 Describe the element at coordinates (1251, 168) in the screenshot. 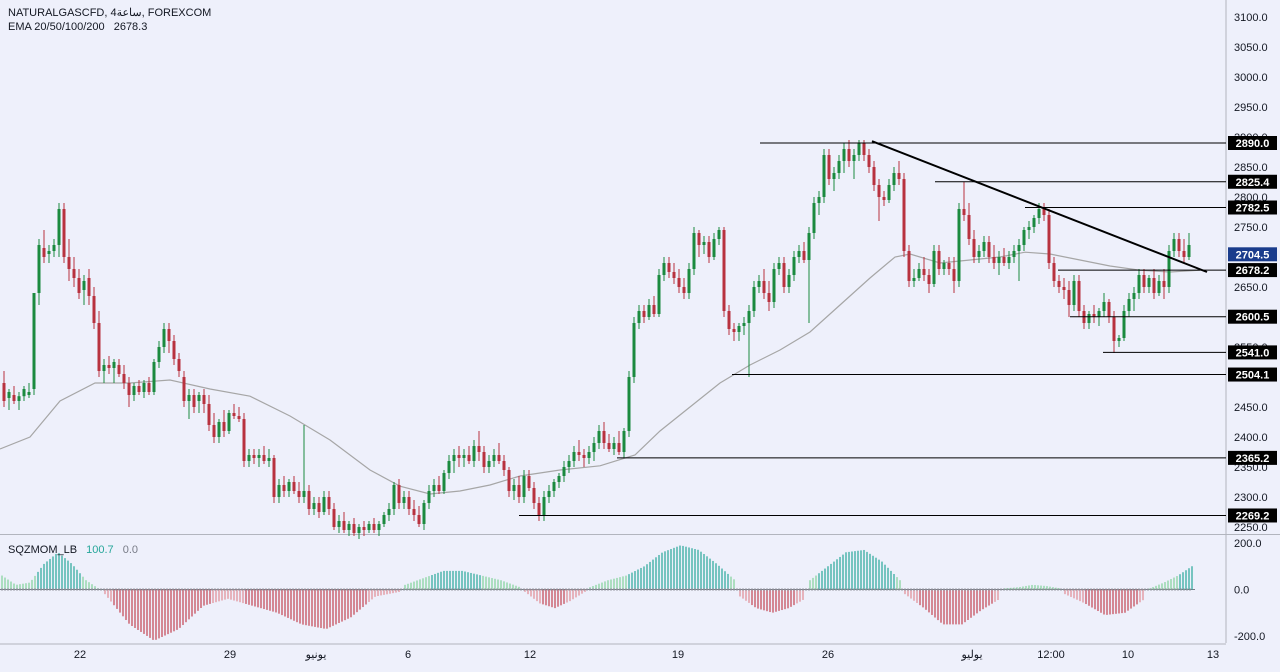

I see `price-tick-label: 2850.0` at that location.